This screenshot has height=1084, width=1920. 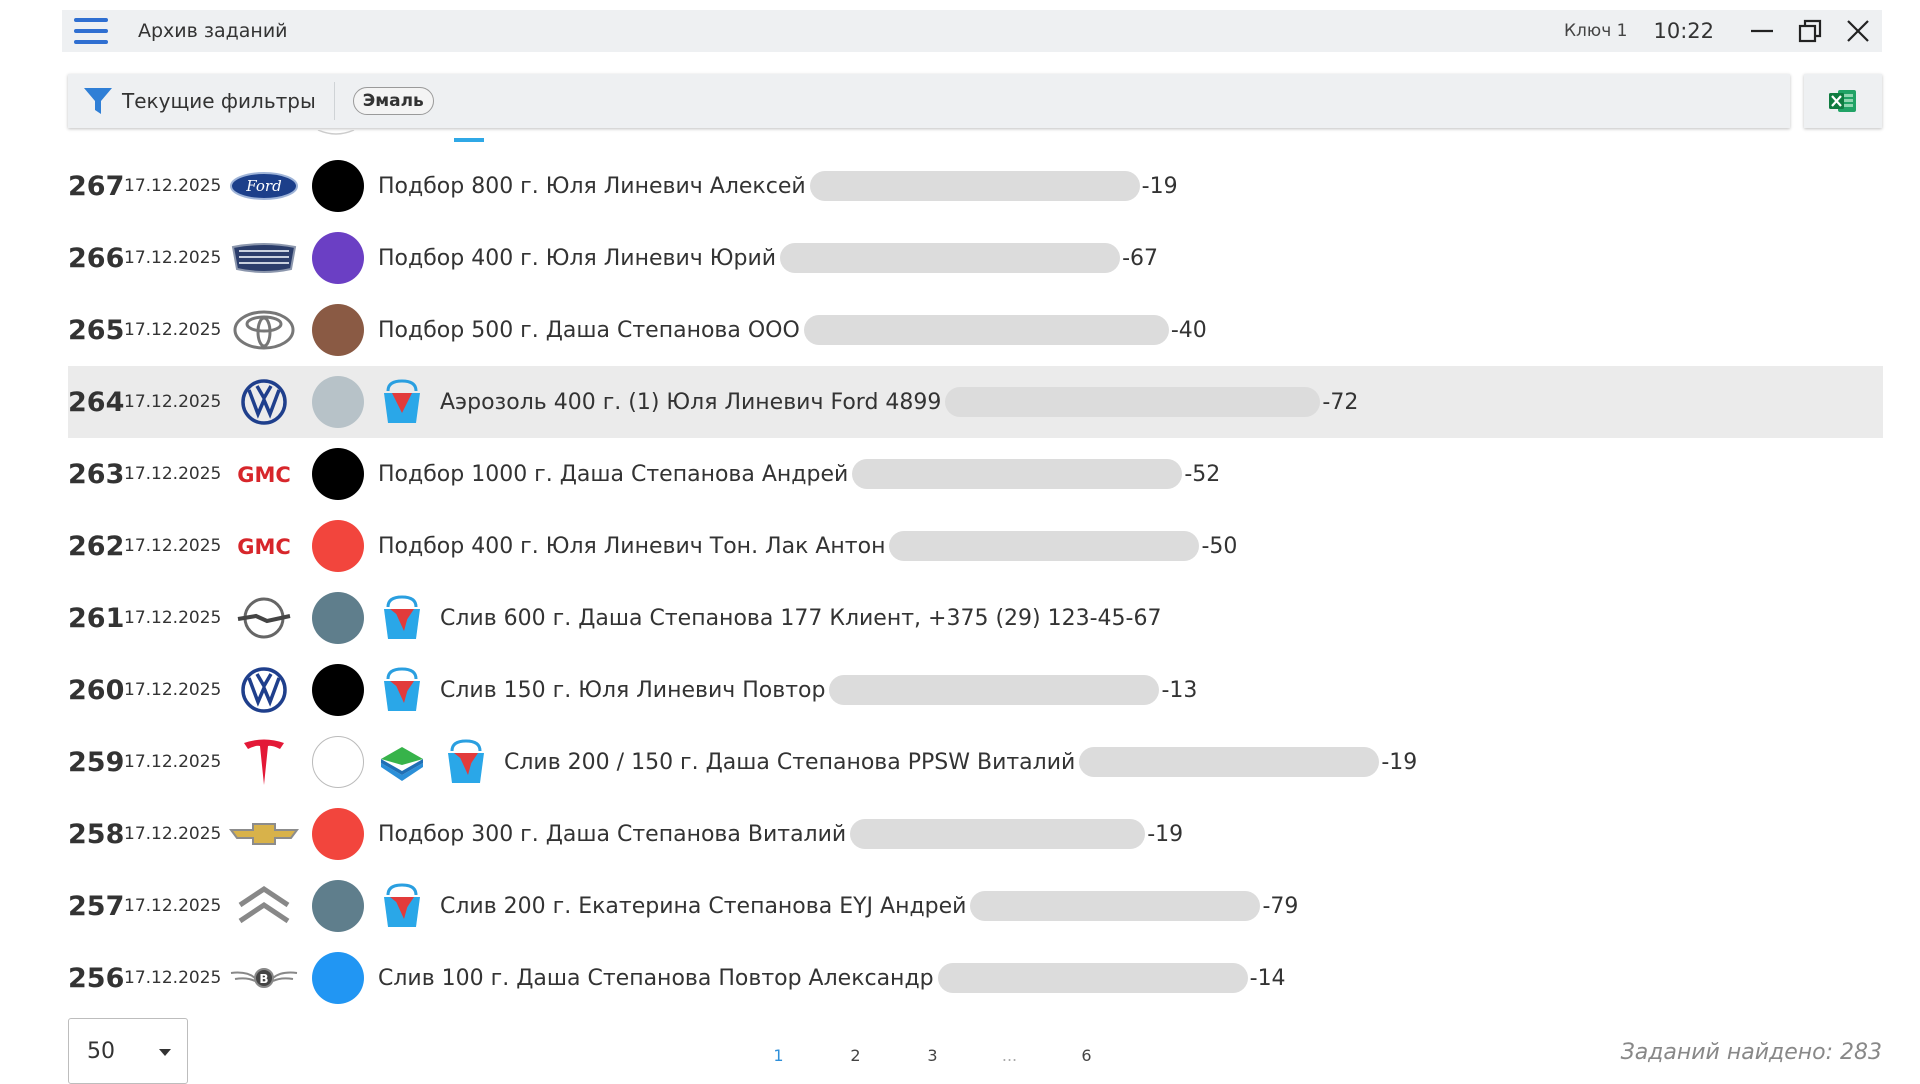 What do you see at coordinates (96, 978) in the screenshot?
I see `task-number: 256` at bounding box center [96, 978].